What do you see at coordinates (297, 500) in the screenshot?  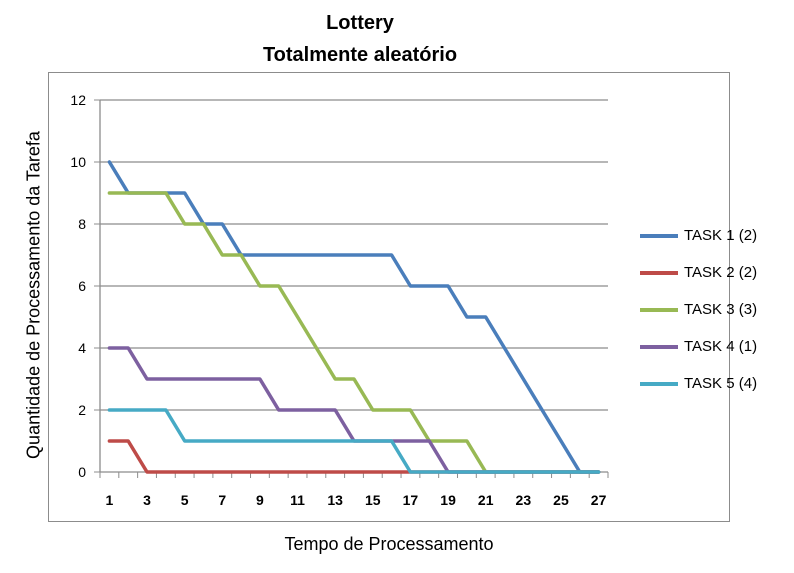 I see `x-tick-label: 11` at bounding box center [297, 500].